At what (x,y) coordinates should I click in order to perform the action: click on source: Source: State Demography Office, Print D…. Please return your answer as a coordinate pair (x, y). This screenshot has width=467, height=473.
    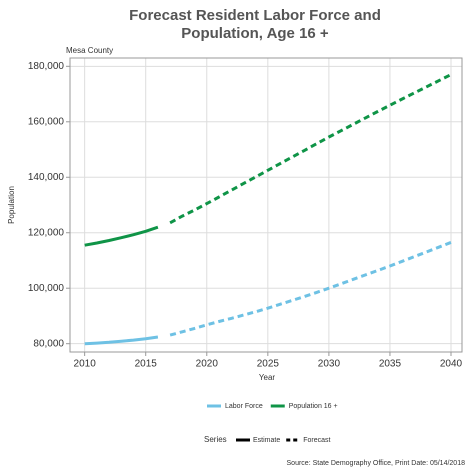
    Looking at the image, I should click on (376, 463).